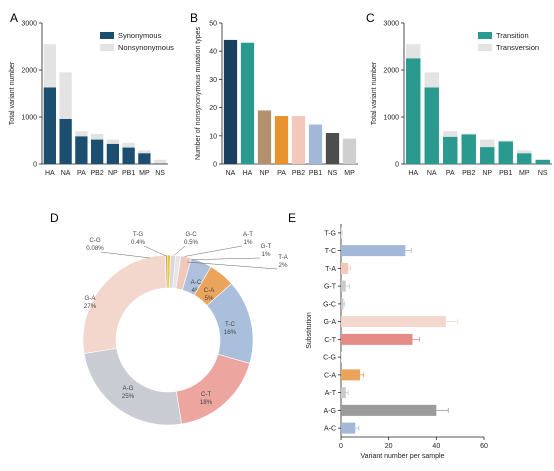  What do you see at coordinates (196, 290) in the screenshot?
I see `donut-slice-pct: 4%` at bounding box center [196, 290].